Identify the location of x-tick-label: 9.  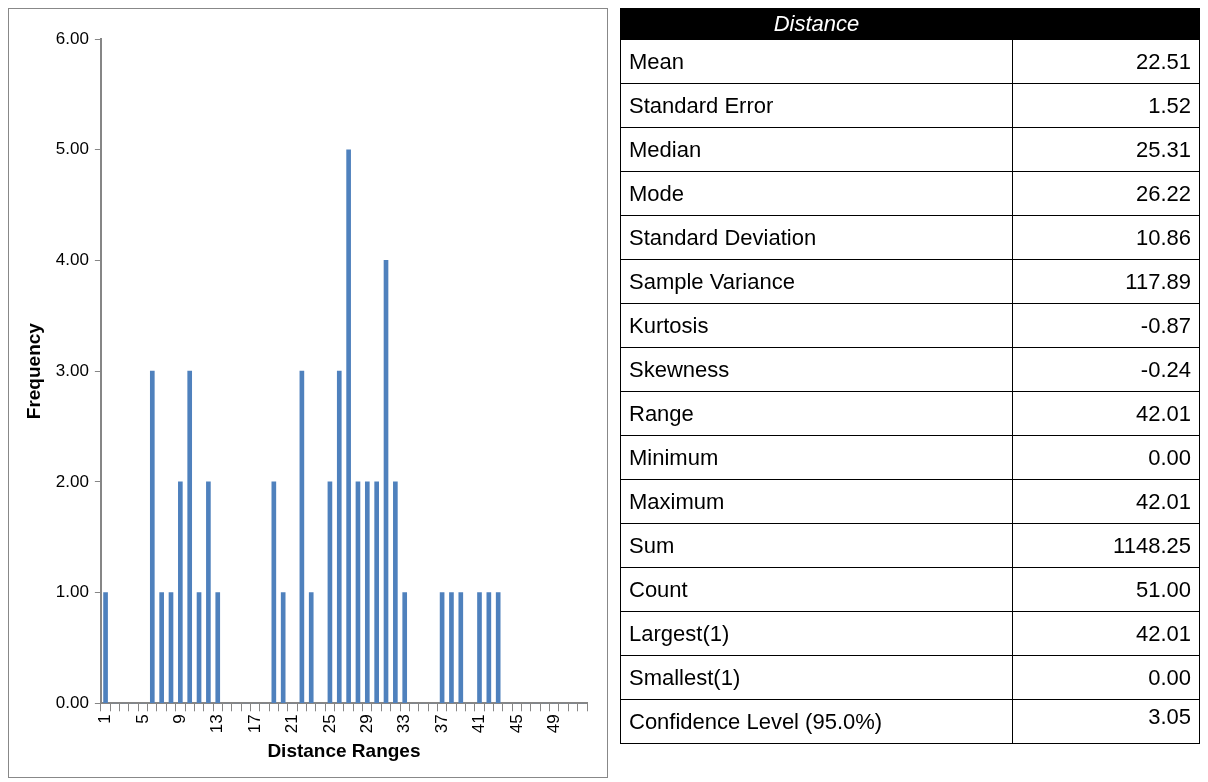
(180, 719).